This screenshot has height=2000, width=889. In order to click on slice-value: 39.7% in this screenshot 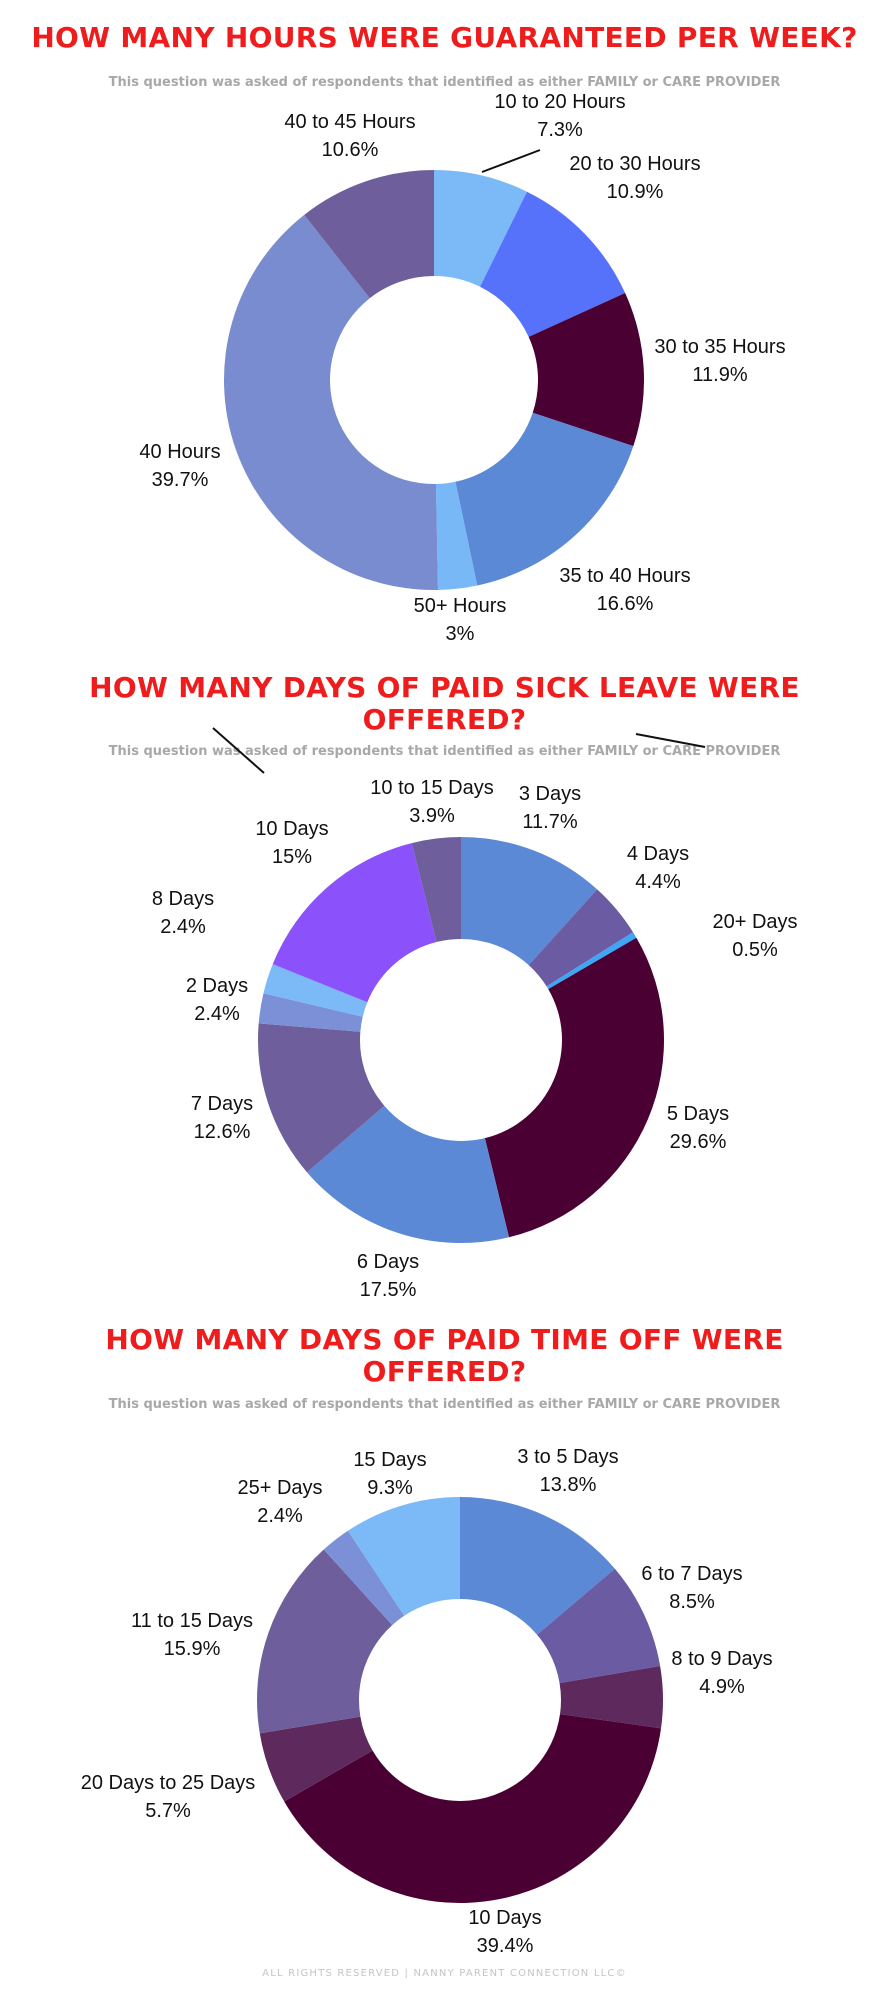, I will do `click(180, 480)`.